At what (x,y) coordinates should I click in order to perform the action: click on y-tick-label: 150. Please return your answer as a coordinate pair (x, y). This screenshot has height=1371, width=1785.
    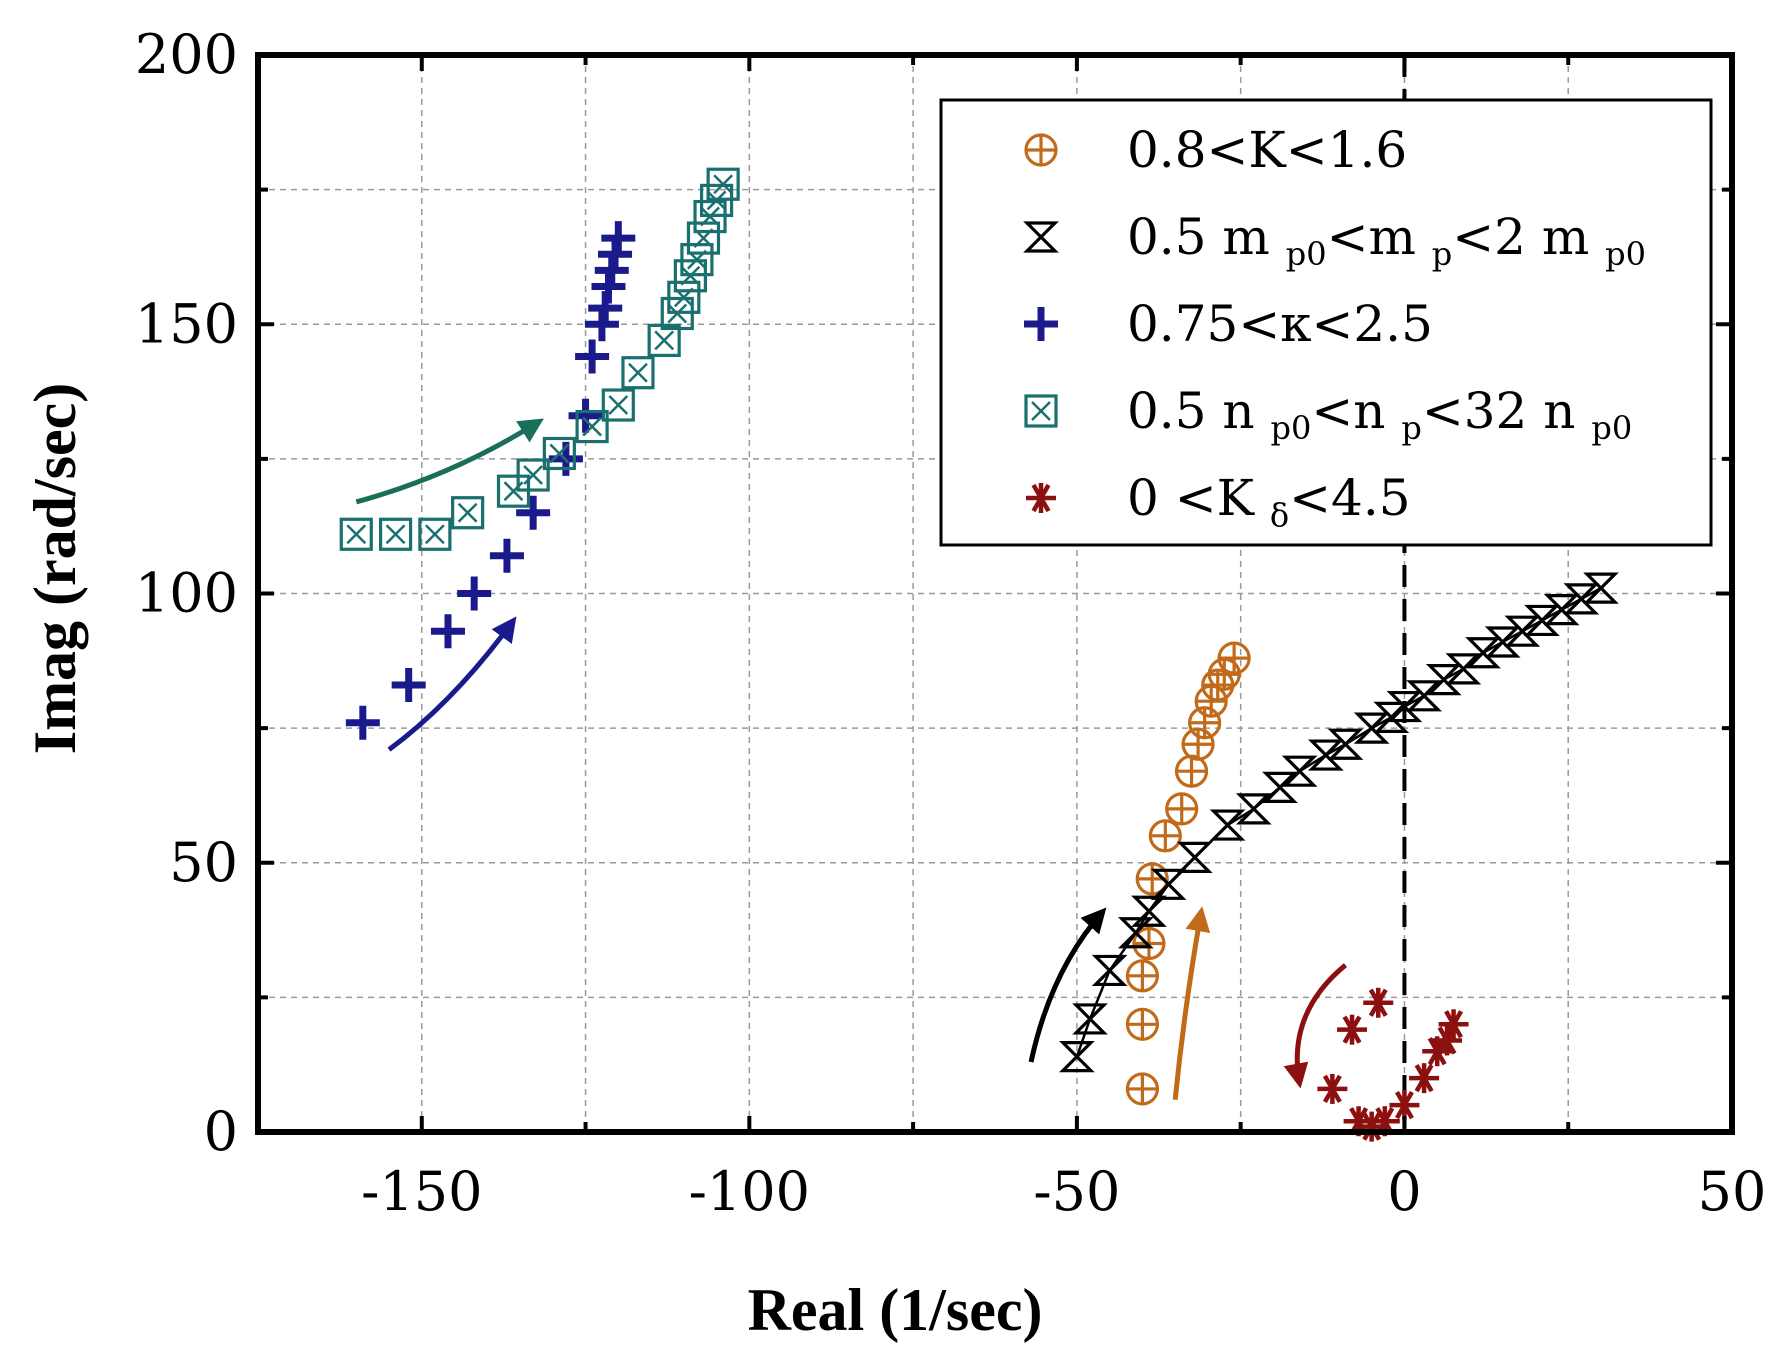
    Looking at the image, I should click on (186, 323).